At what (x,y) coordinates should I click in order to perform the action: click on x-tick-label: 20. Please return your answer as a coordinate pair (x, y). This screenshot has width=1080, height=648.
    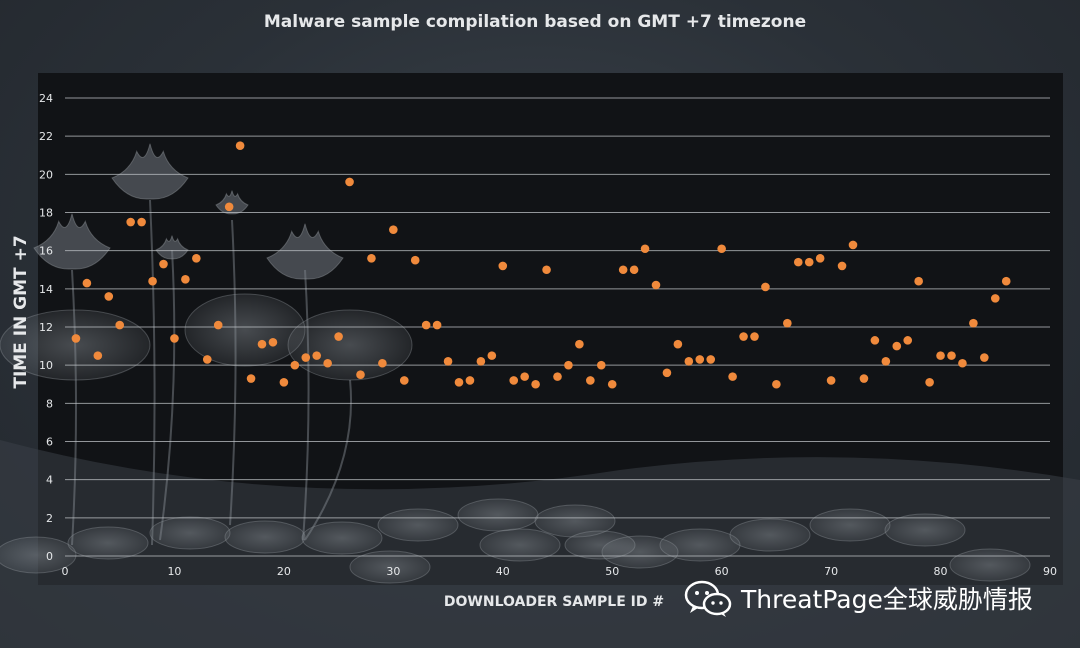
    Looking at the image, I should click on (284, 571).